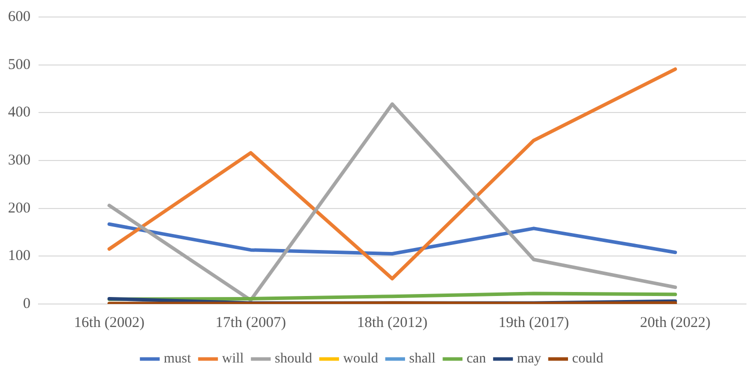 Image resolution: width=750 pixels, height=376 pixels. Describe the element at coordinates (178, 359) in the screenshot. I see `legend-label: must` at that location.